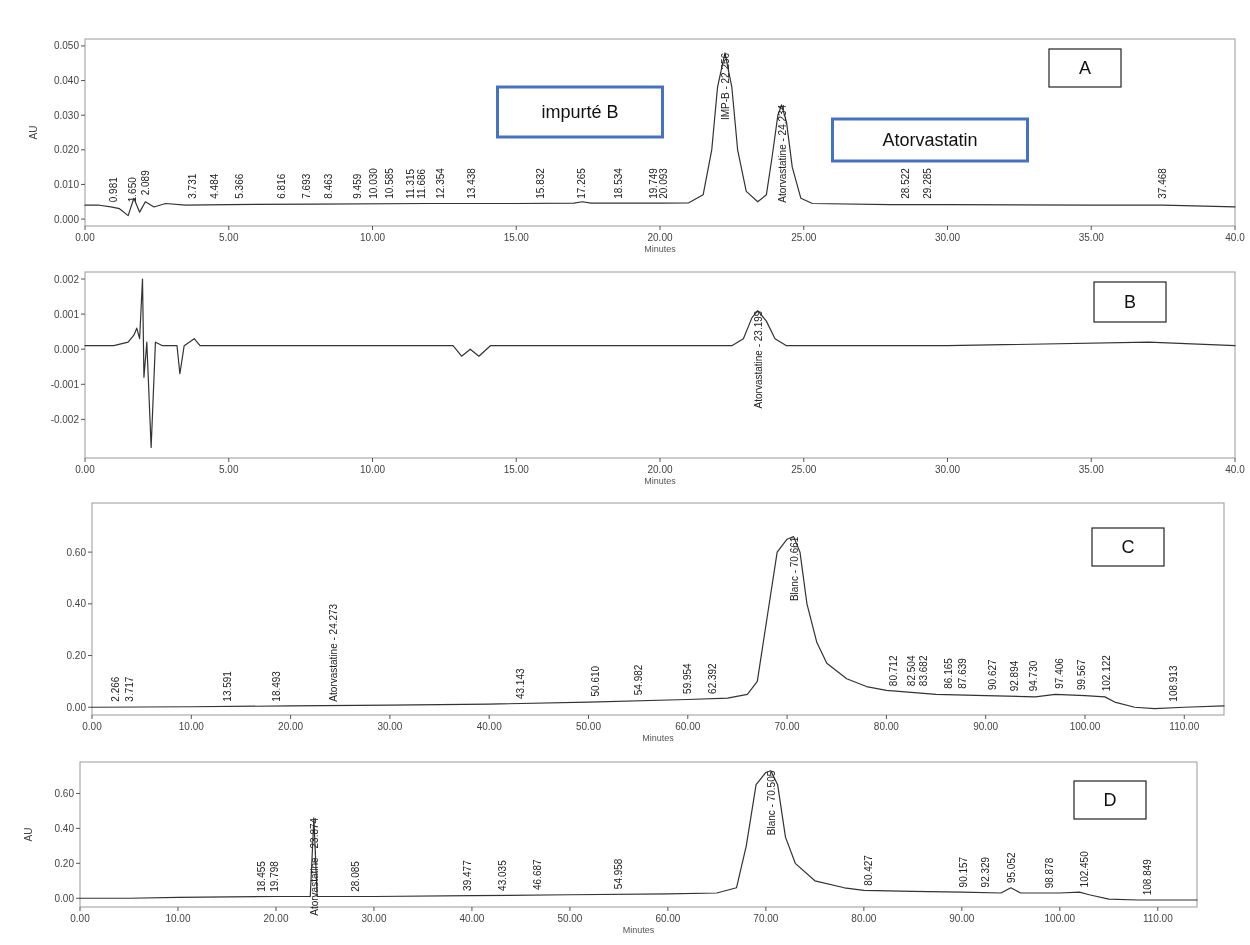 The height and width of the screenshot is (945, 1250). What do you see at coordinates (1033, 676) in the screenshot?
I see `annotation: 94.730` at bounding box center [1033, 676].